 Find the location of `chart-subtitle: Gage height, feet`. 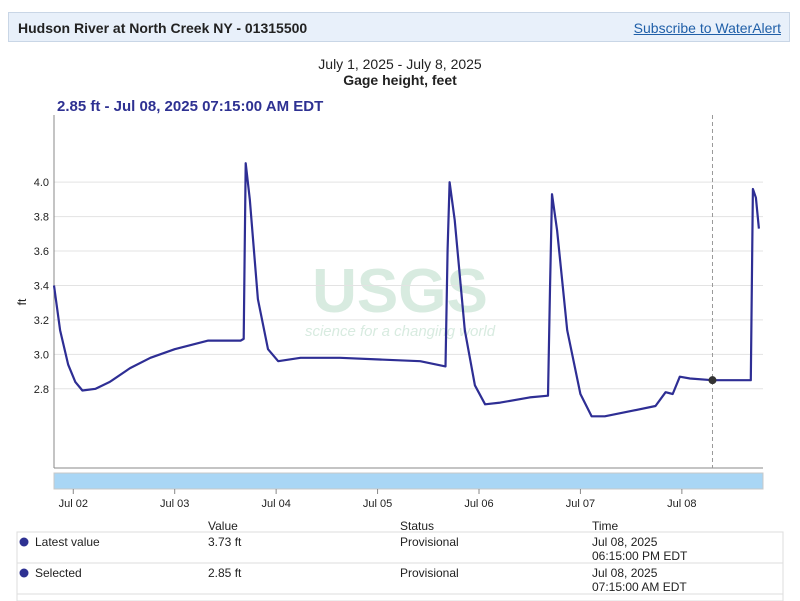

chart-subtitle: Gage height, feet is located at coordinates (400, 80).